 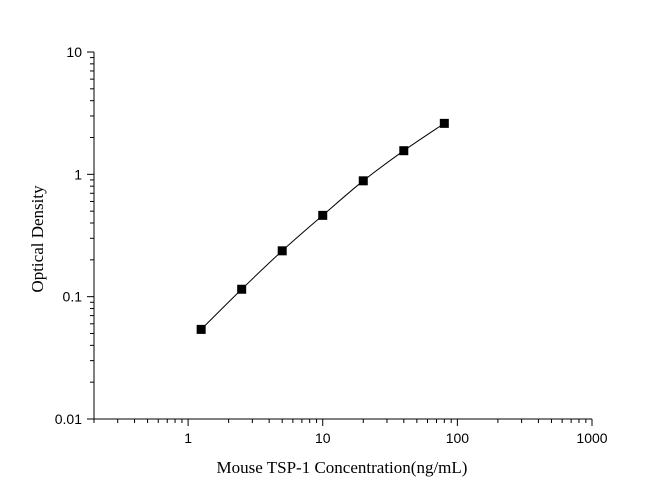 What do you see at coordinates (68, 419) in the screenshot?
I see `y-tick-label: 0.01` at bounding box center [68, 419].